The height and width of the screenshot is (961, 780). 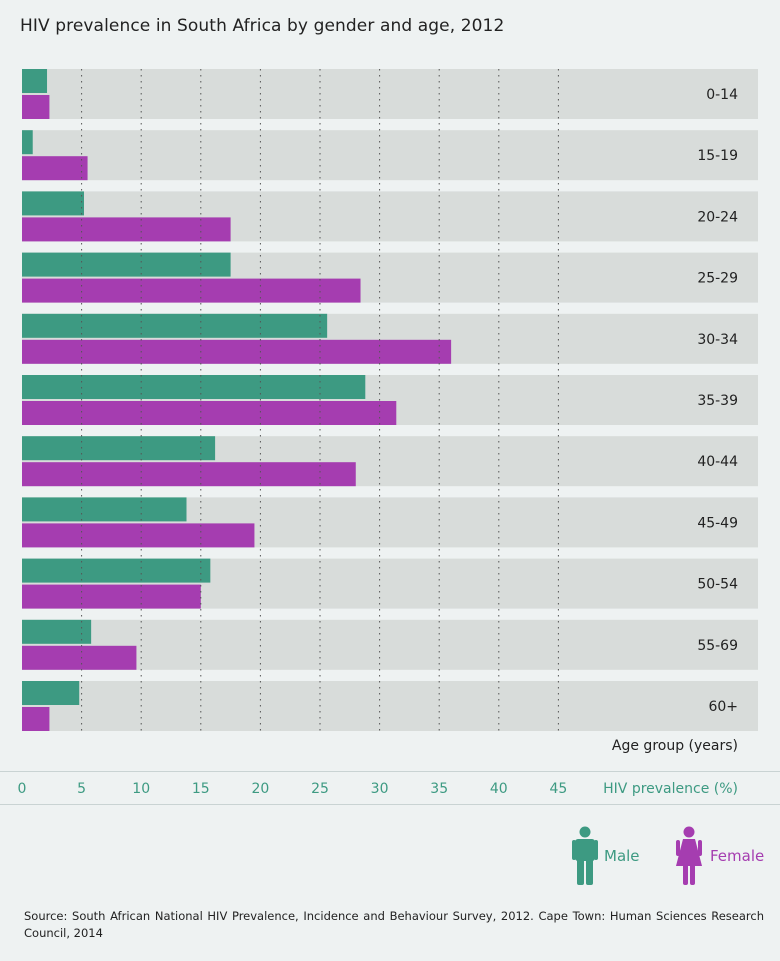 I want to click on legend-female-label: Female, so click(x=737, y=856).